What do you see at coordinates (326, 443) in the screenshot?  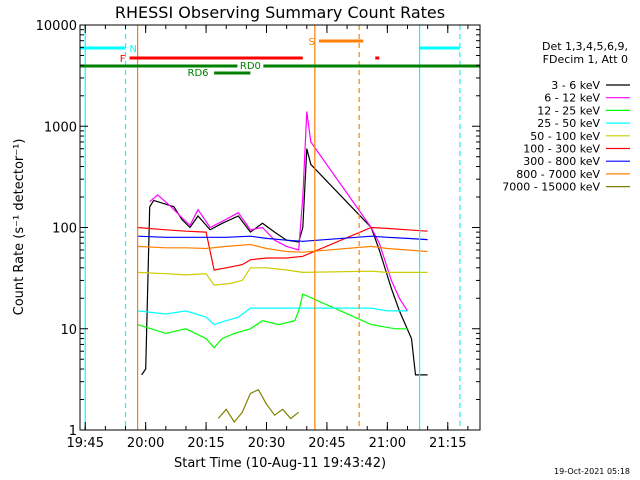 I see `x-tick-label-4: 20:45` at bounding box center [326, 443].